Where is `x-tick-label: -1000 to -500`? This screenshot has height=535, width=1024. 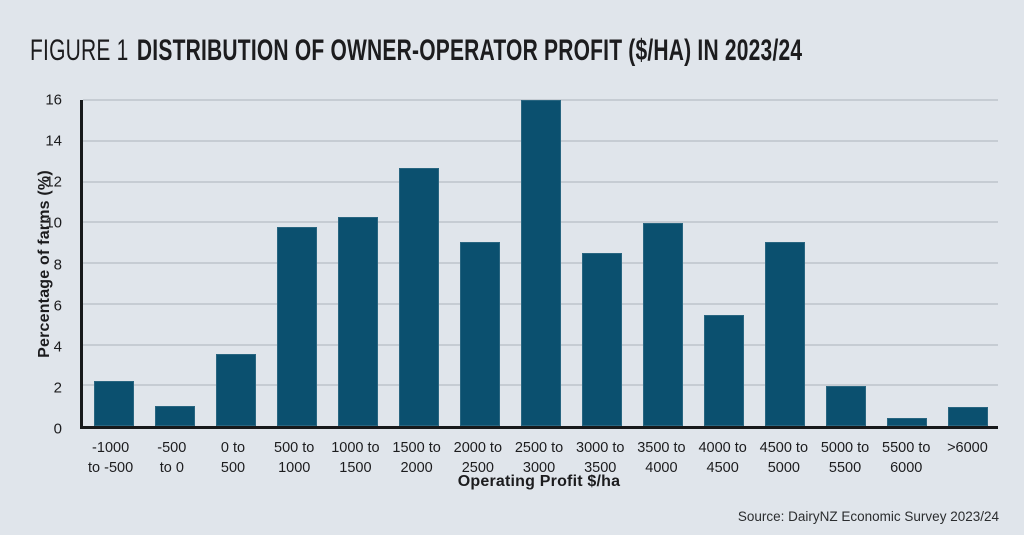 x-tick-label: -1000 to -500 is located at coordinates (110, 458).